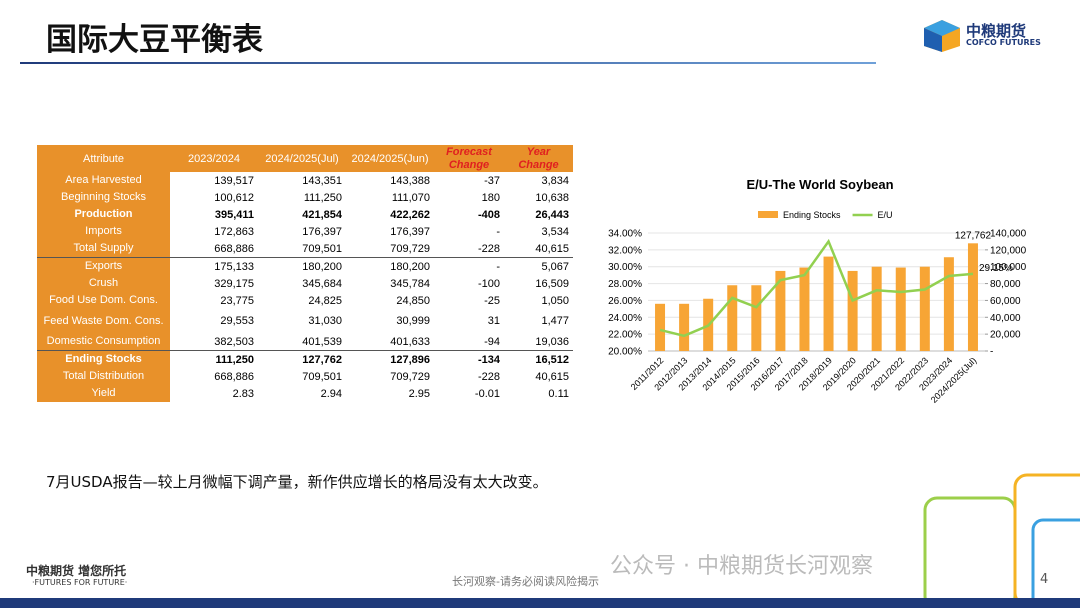 Image resolution: width=1080 pixels, height=608 pixels. I want to click on y2-tick-label: 20,000, so click(1005, 335).